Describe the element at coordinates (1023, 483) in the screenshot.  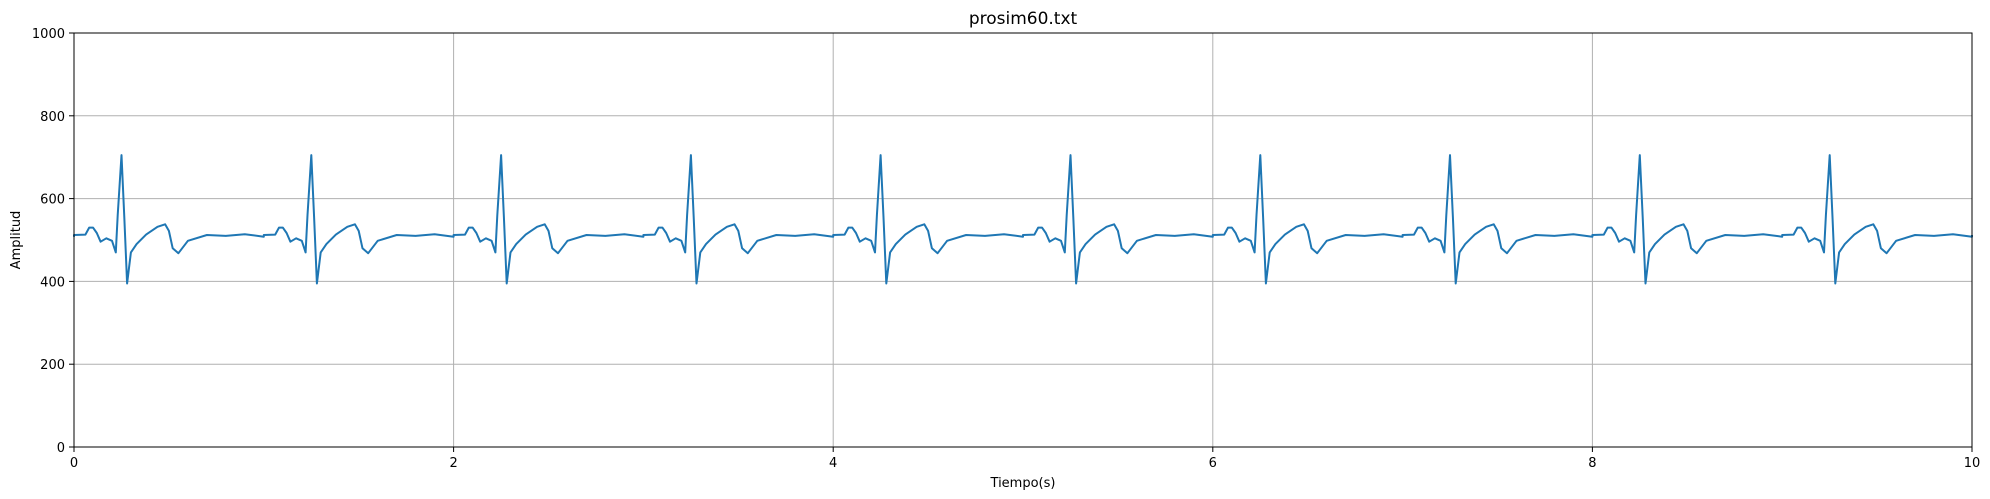
I see `x-axis-label: Tiempo(s)` at that location.